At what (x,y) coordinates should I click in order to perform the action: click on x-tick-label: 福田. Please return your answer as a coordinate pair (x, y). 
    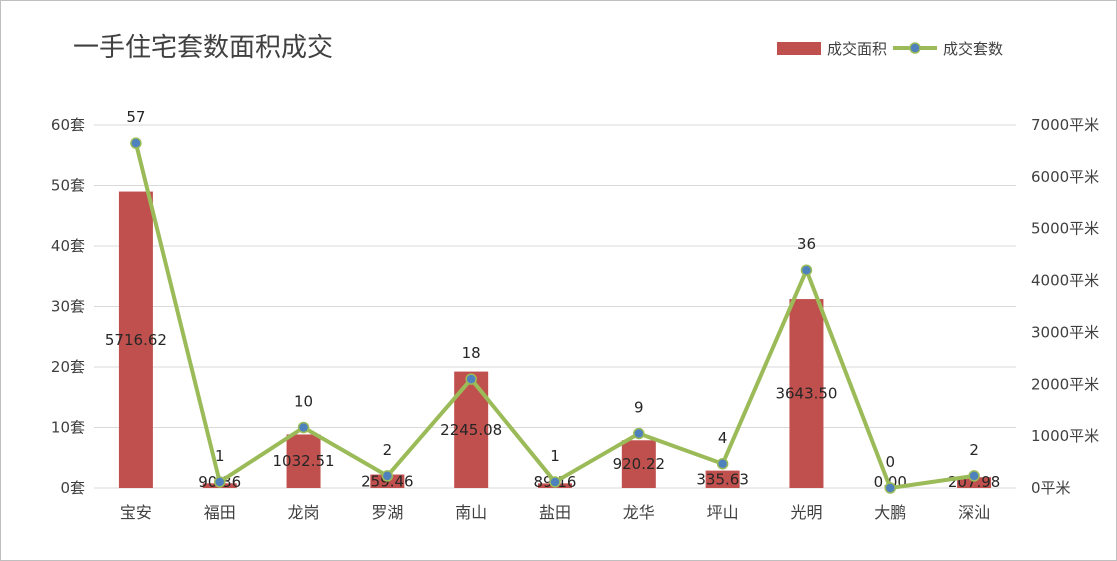
    Looking at the image, I should click on (220, 512).